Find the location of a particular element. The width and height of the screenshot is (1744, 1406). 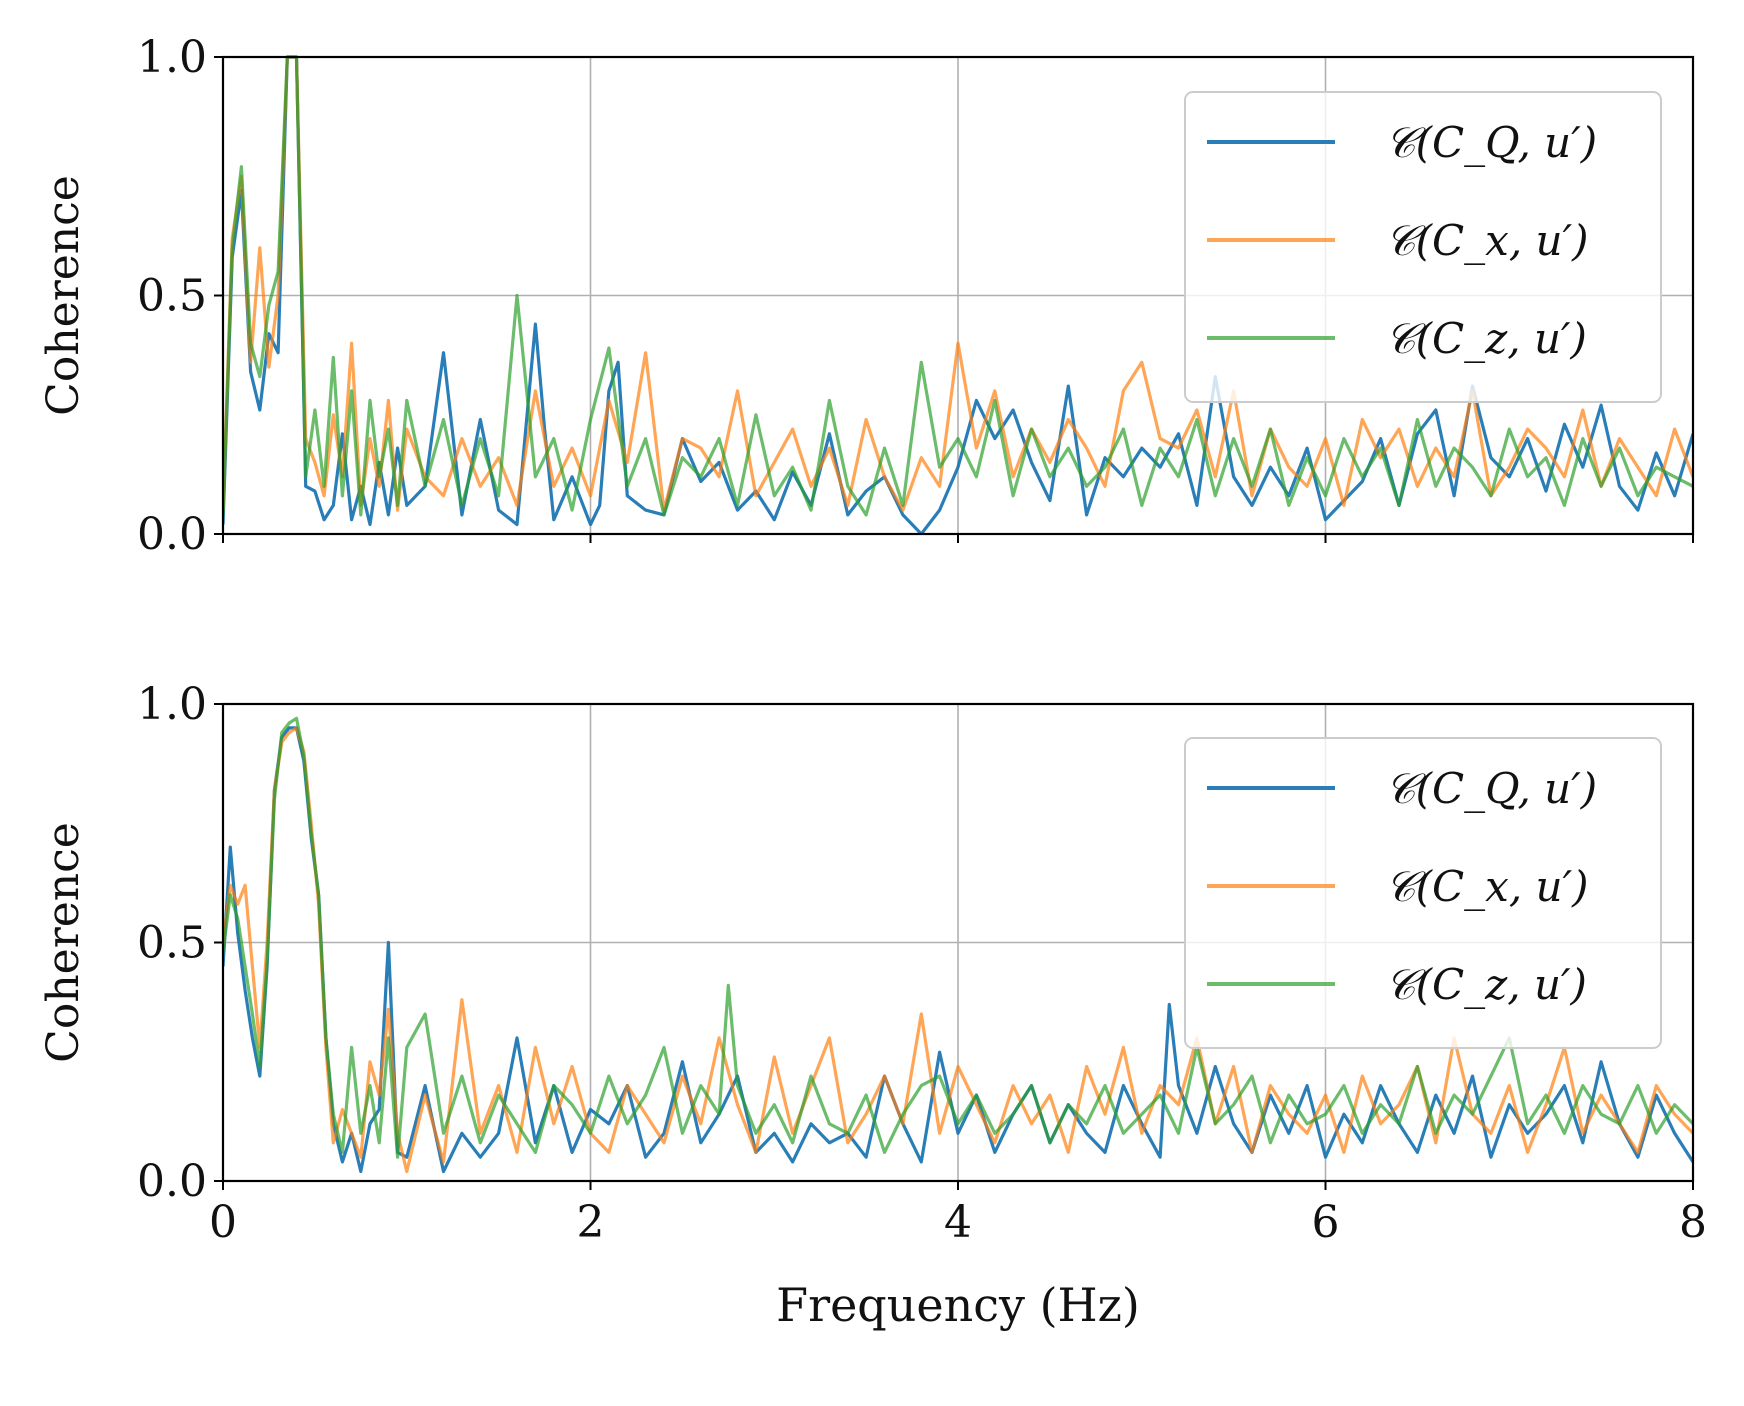

top-legend: 𝒞(C_Q, u′) 𝒞(C_x, u′) 𝒞(C_z, u′) is located at coordinates (1423, 247).